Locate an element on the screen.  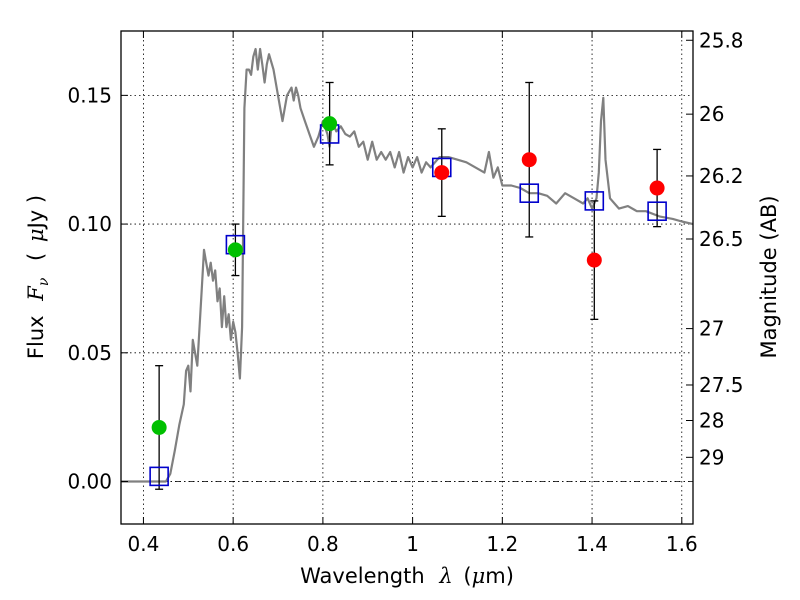
y-tick-label: 0.05 is located at coordinates (89, 353).